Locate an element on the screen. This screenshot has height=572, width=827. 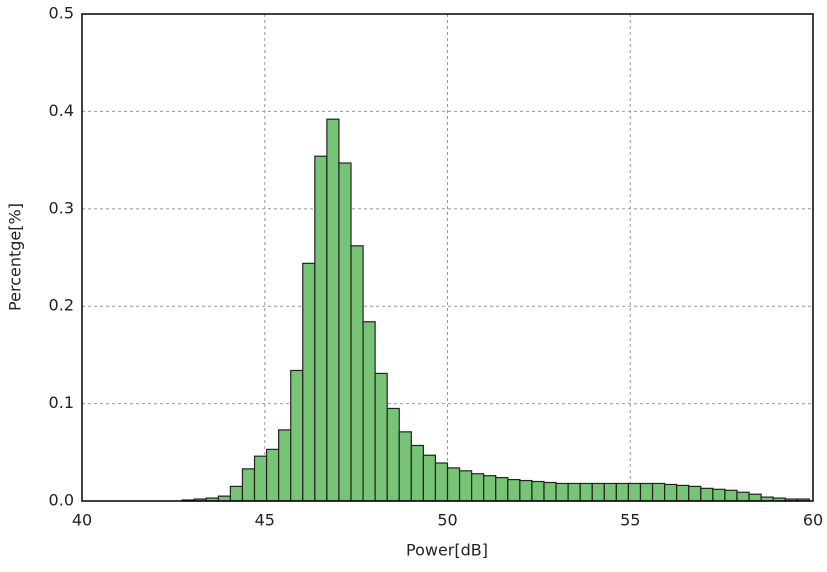
x-tick-label: 55 is located at coordinates (630, 520).